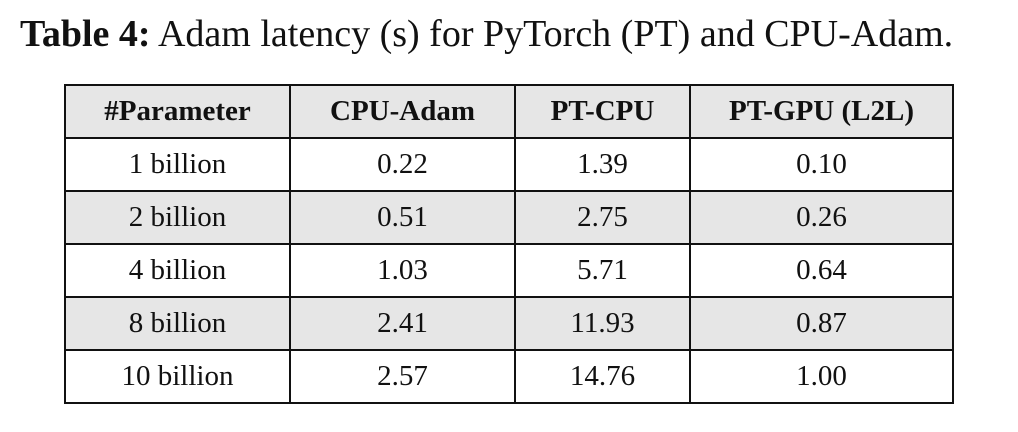 The height and width of the screenshot is (432, 1018). Describe the element at coordinates (402, 376) in the screenshot. I see `cpu-adam-cell: 2.57` at that location.